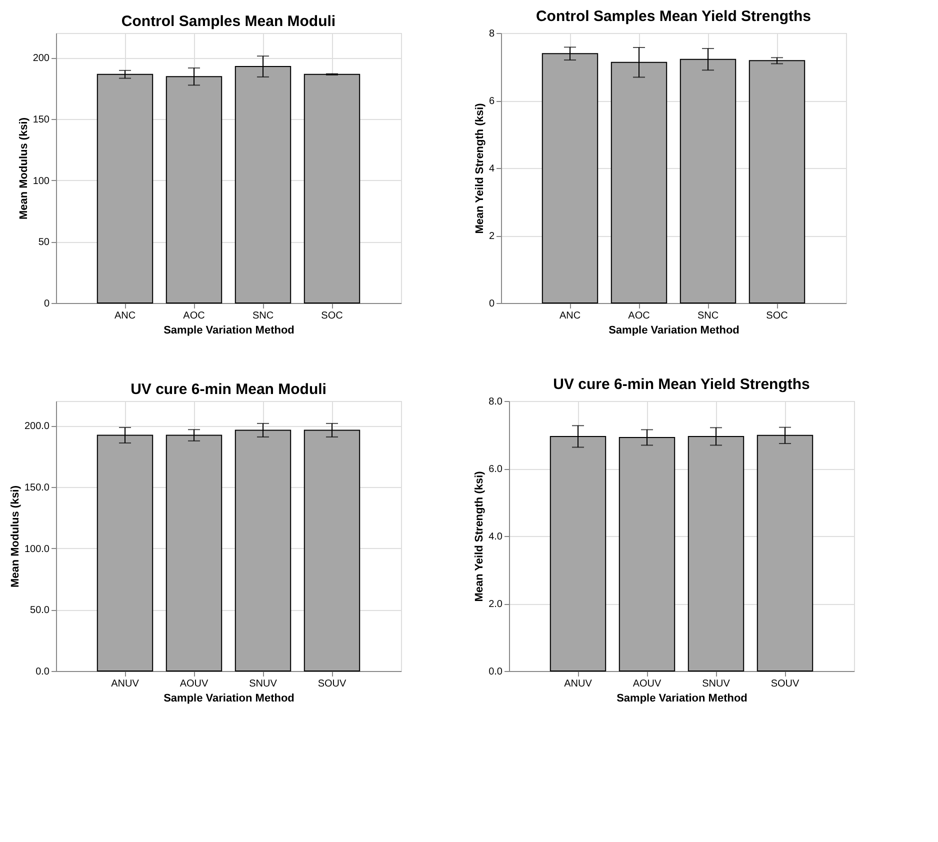 This screenshot has width=938, height=842. I want to click on y-tick-label: 200.0, so click(37, 426).